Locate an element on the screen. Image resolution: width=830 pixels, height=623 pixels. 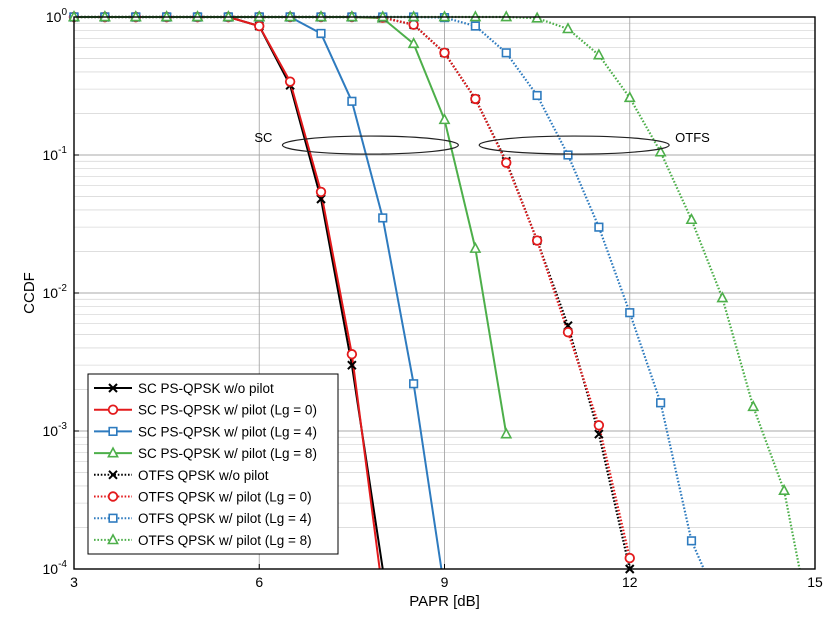
sc-bracket-ellipse is located at coordinates (370, 145).